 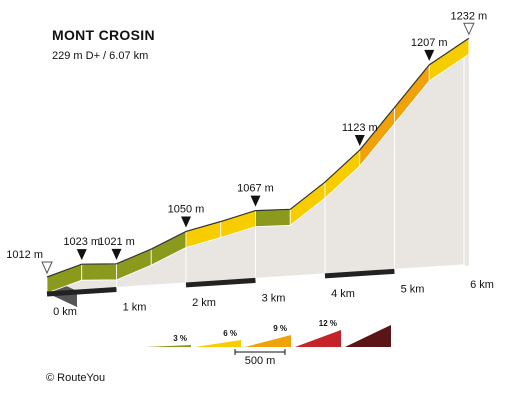 What do you see at coordinates (103, 35) in the screenshot?
I see `chart-title: MONT CROSIN` at bounding box center [103, 35].